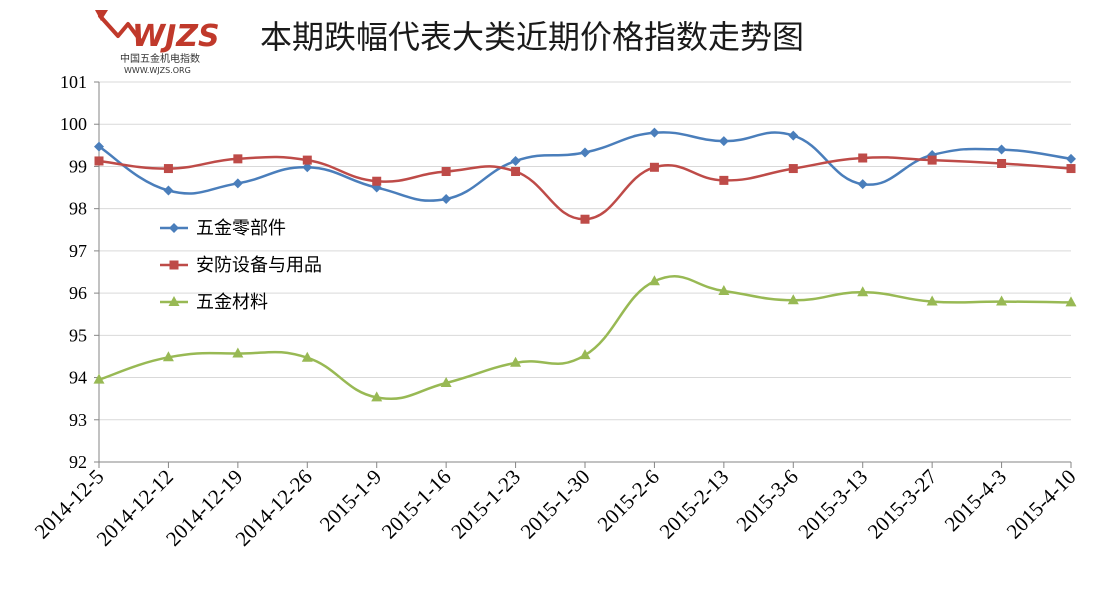 The height and width of the screenshot is (605, 1093). I want to click on x-tick-label: 2015-3-6, so click(766, 500).